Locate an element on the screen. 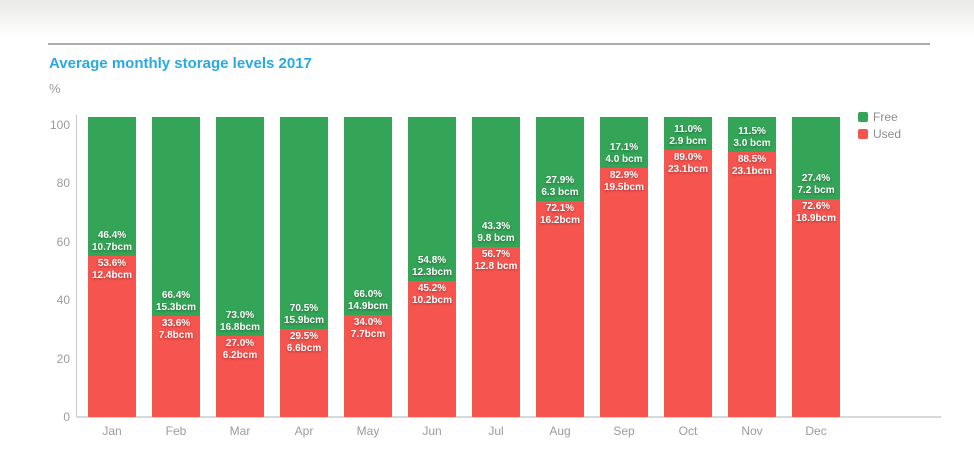 The image size is (974, 452). bar-label-free-apr: 70.5% 15.9bcm is located at coordinates (304, 314).